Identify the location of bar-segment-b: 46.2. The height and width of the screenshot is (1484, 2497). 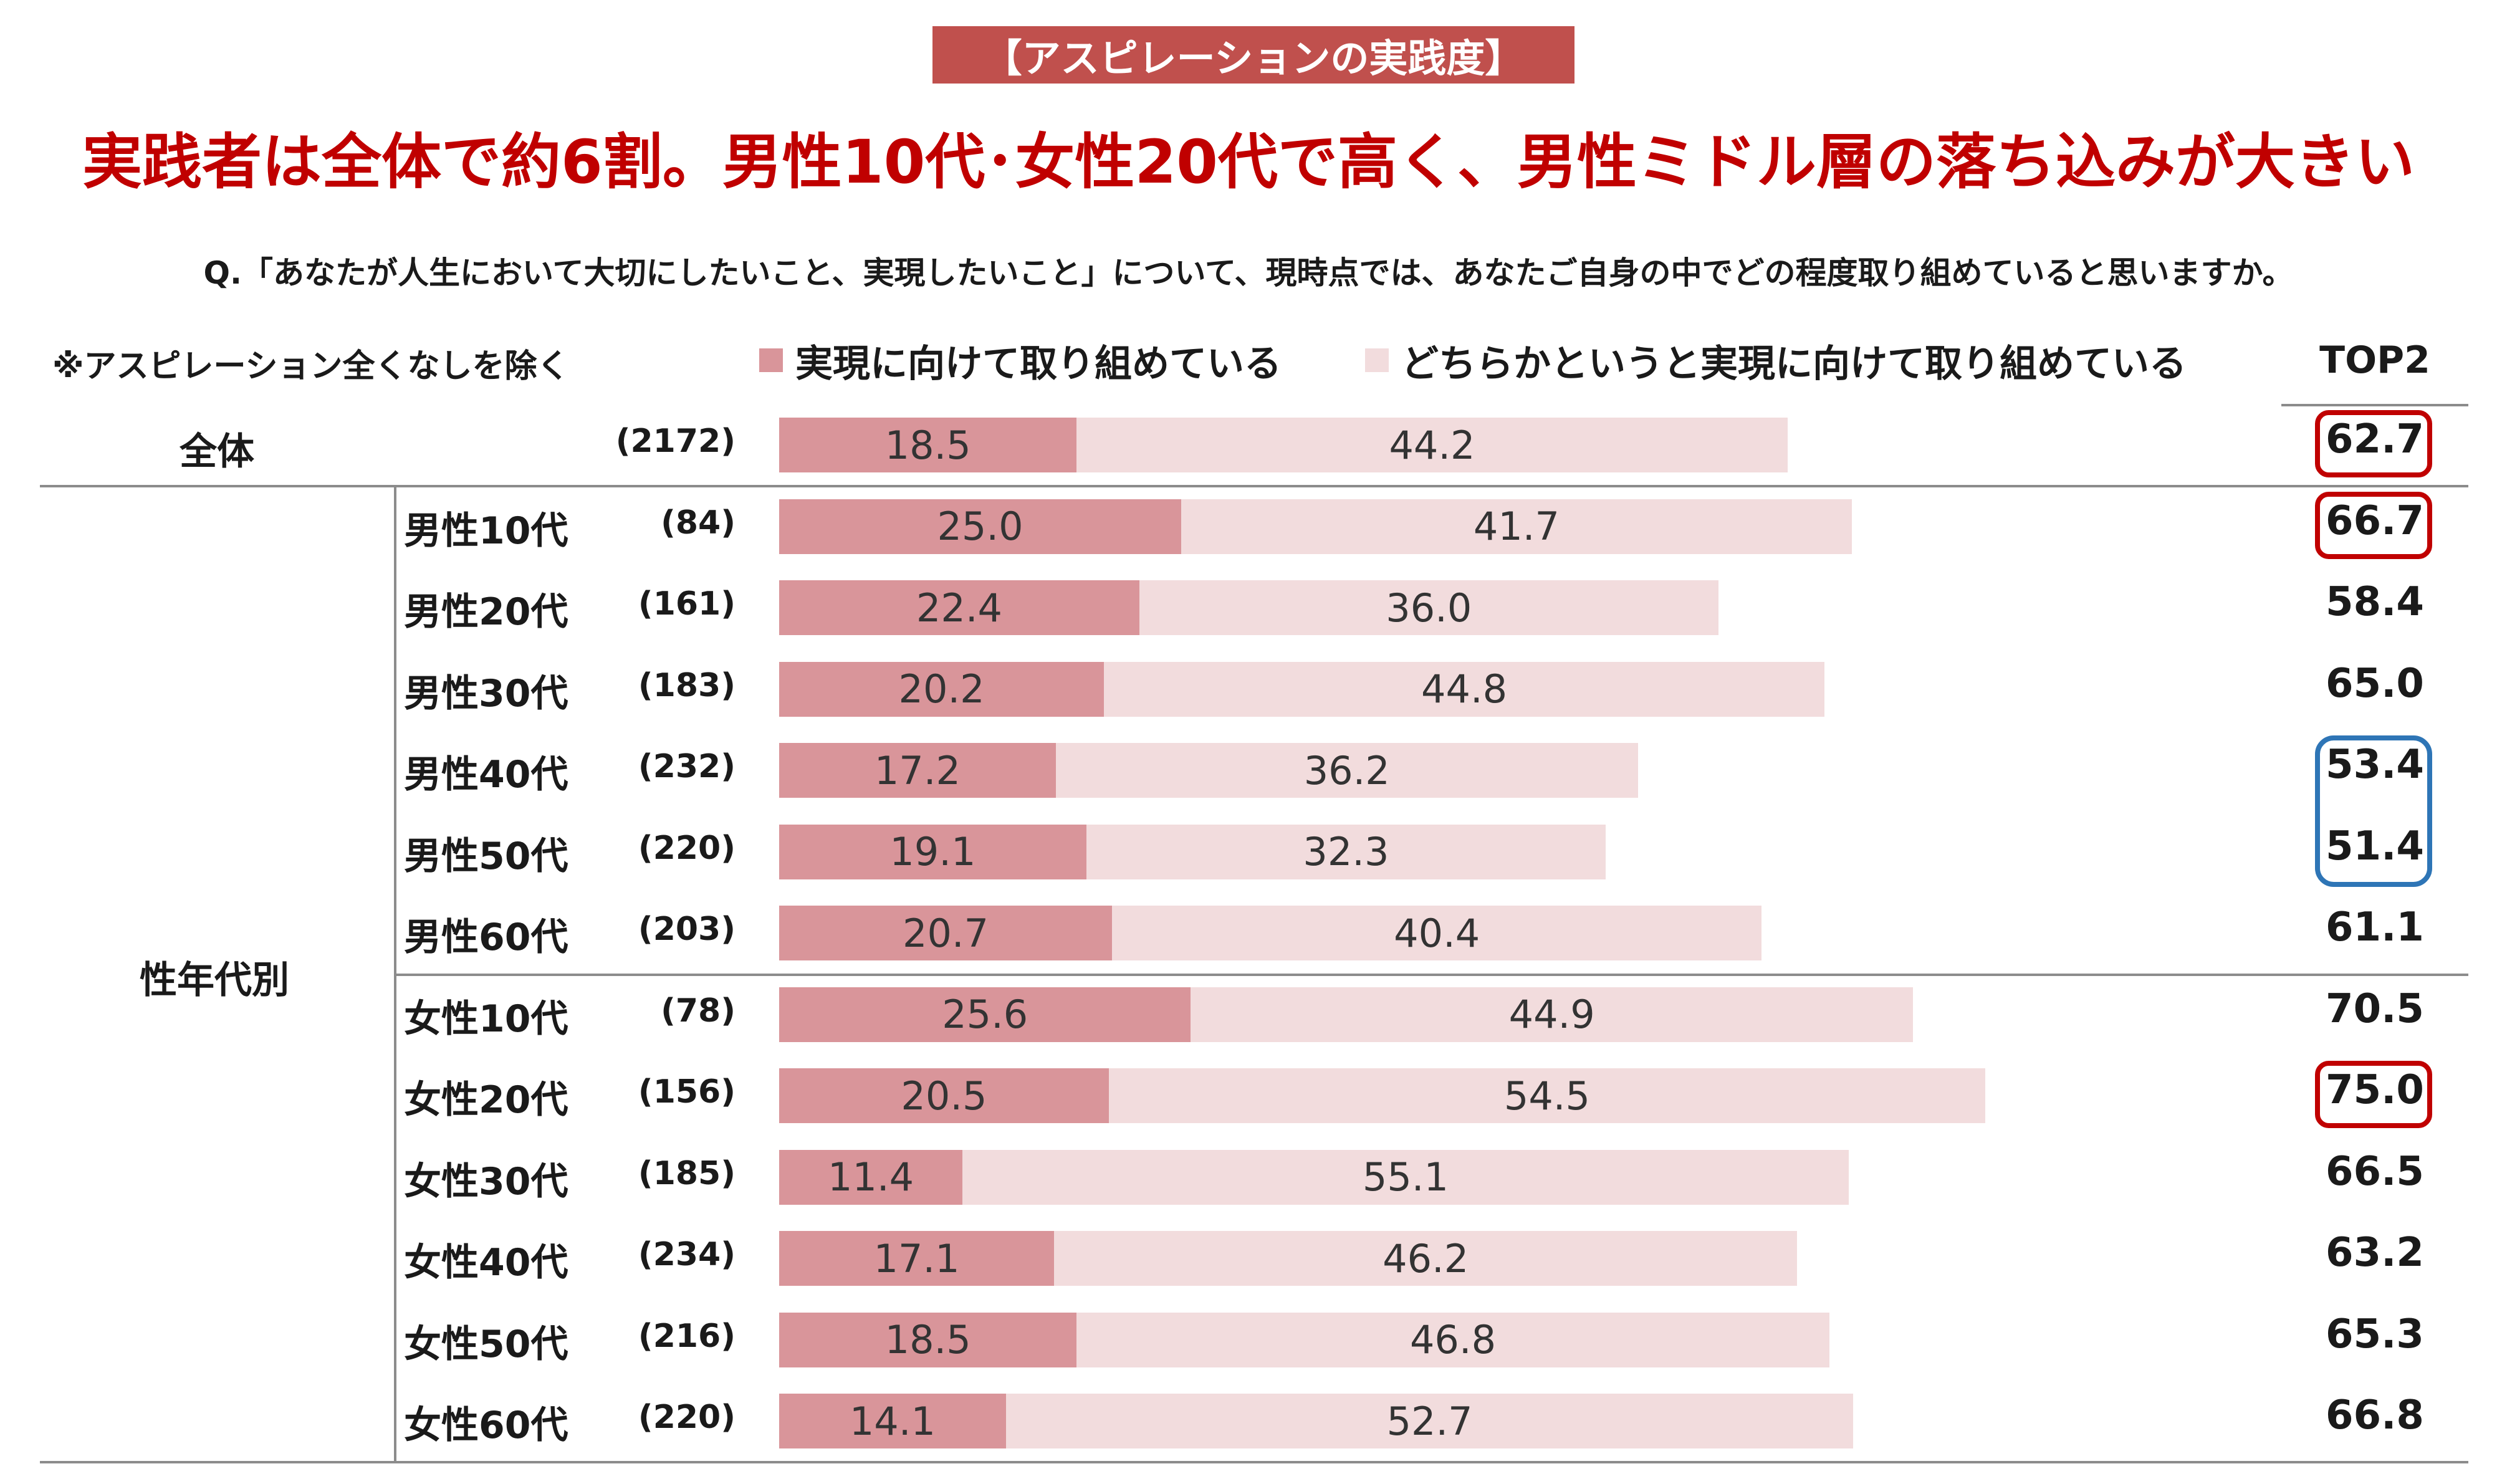
(1426, 1258).